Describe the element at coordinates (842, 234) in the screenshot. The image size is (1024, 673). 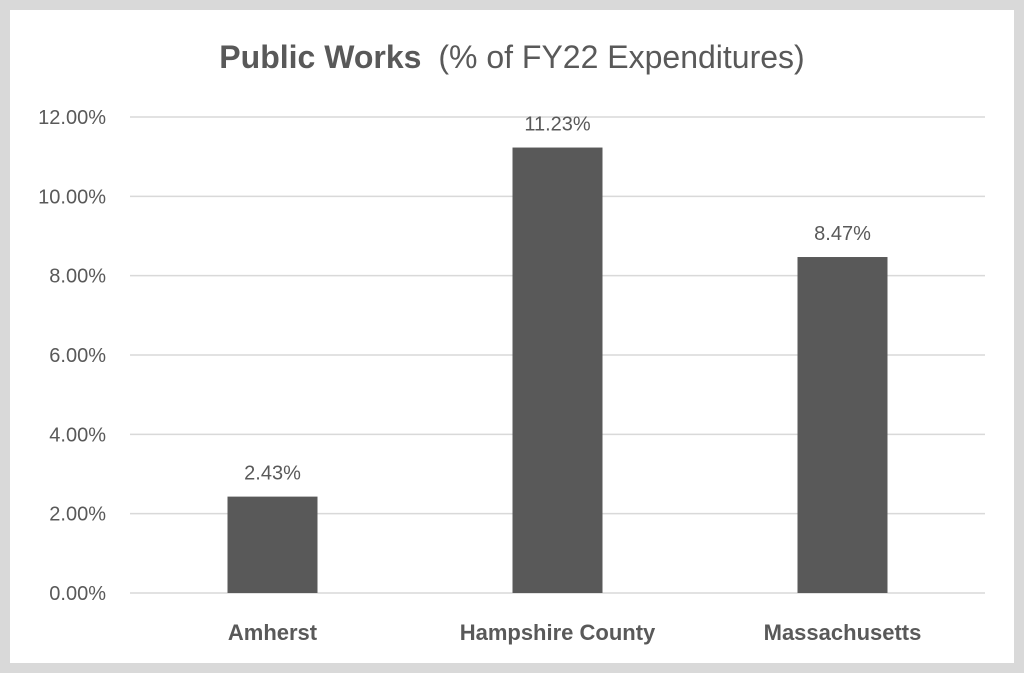
I see `data-label: 8.47%` at that location.